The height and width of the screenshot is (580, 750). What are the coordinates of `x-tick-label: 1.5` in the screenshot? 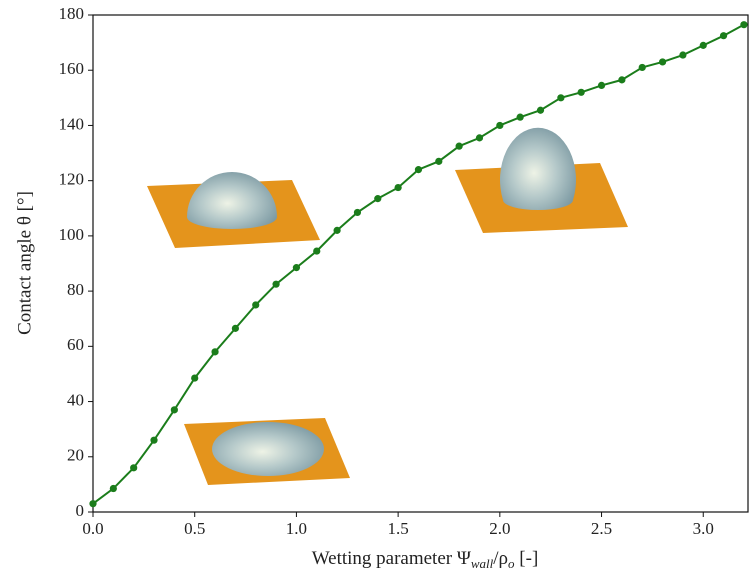 It's located at (397, 528).